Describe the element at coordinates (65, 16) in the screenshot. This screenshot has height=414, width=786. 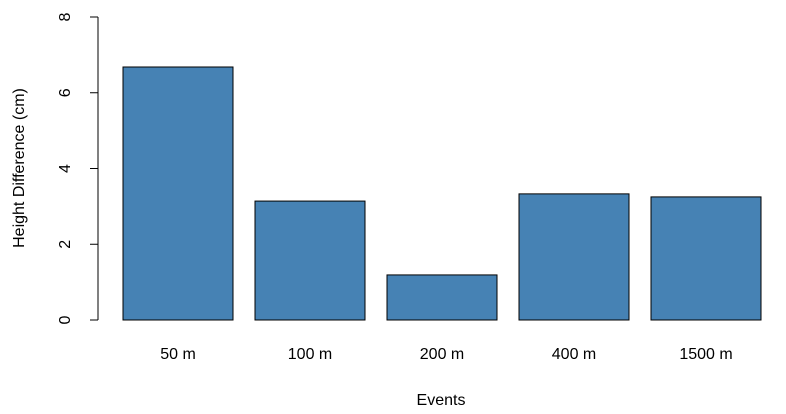
I see `y-tick-label: 8` at that location.